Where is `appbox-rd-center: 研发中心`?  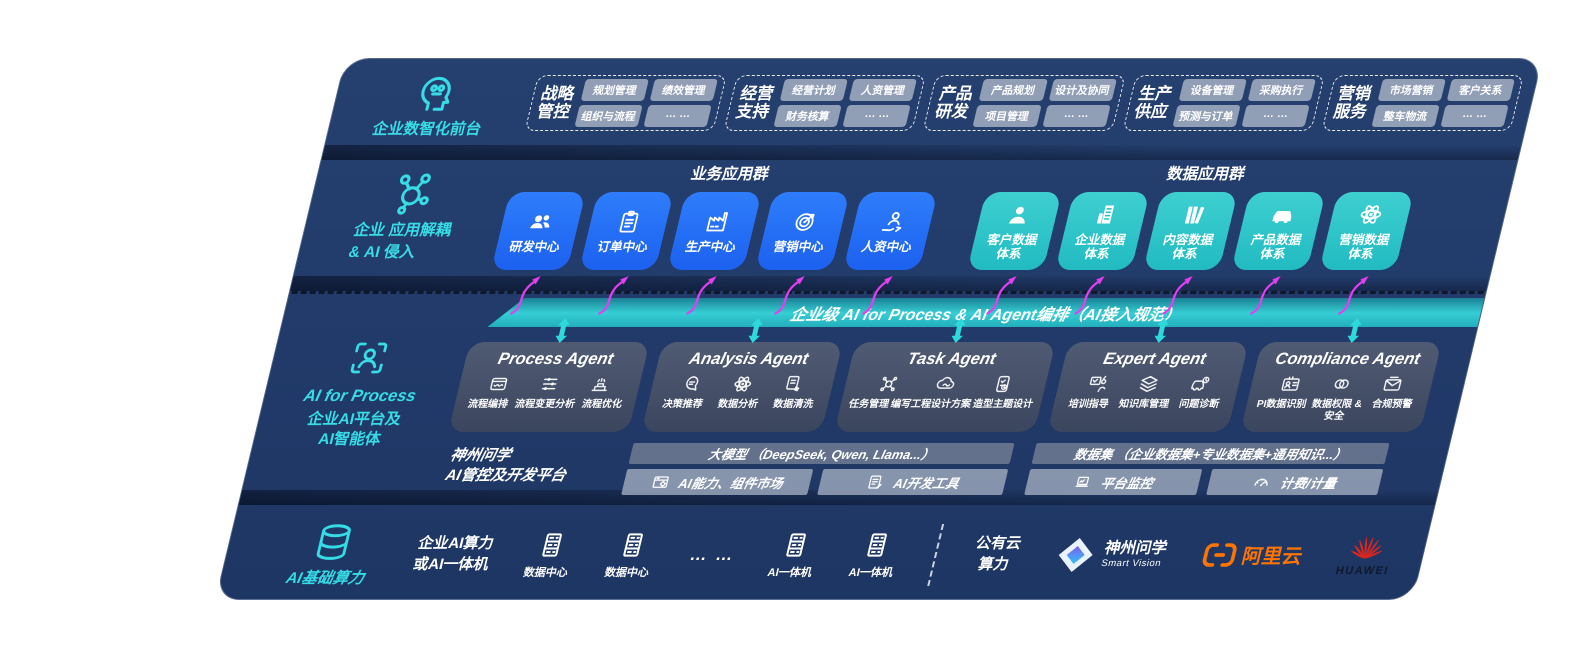
appbox-rd-center: 研发中心 is located at coordinates (538, 254).